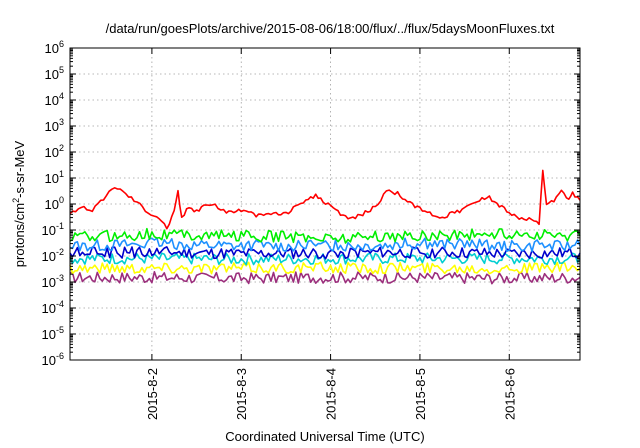 This screenshot has width=640, height=448. Describe the element at coordinates (54, 125) in the screenshot. I see `y-tick-label: 10³` at that location.